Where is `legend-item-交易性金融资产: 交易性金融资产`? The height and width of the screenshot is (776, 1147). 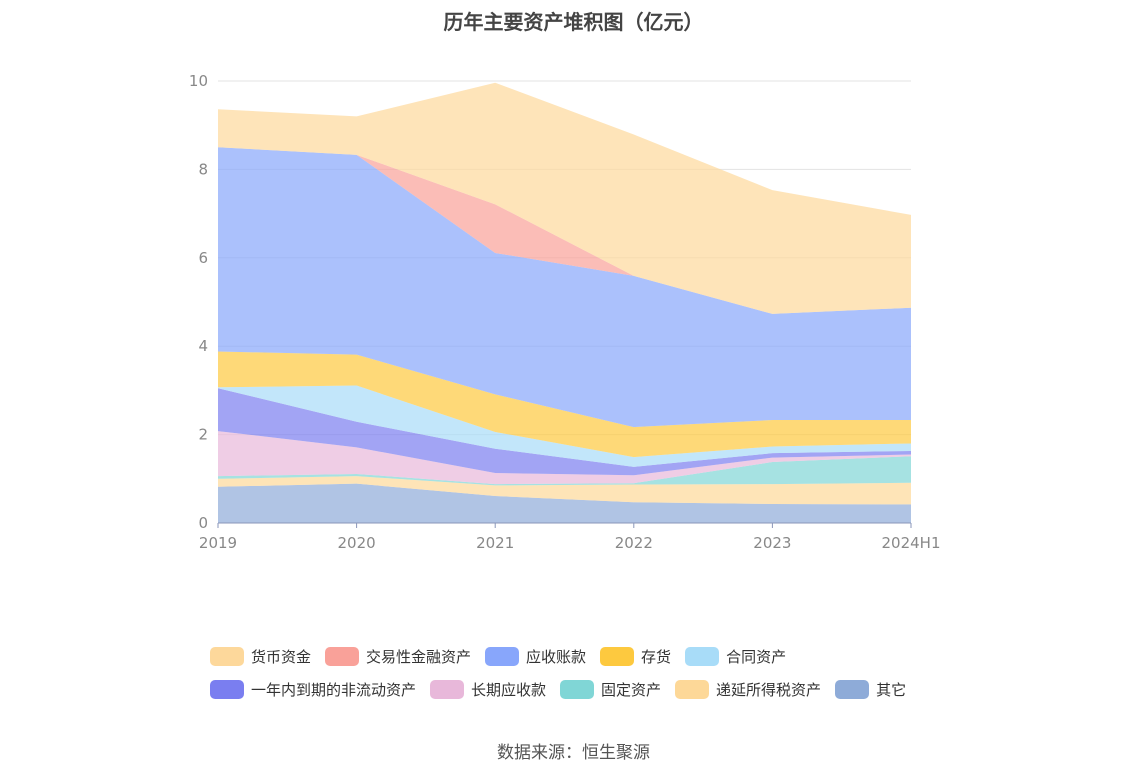
legend-item-交易性金融资产: 交易性金融资产 is located at coordinates (398, 656).